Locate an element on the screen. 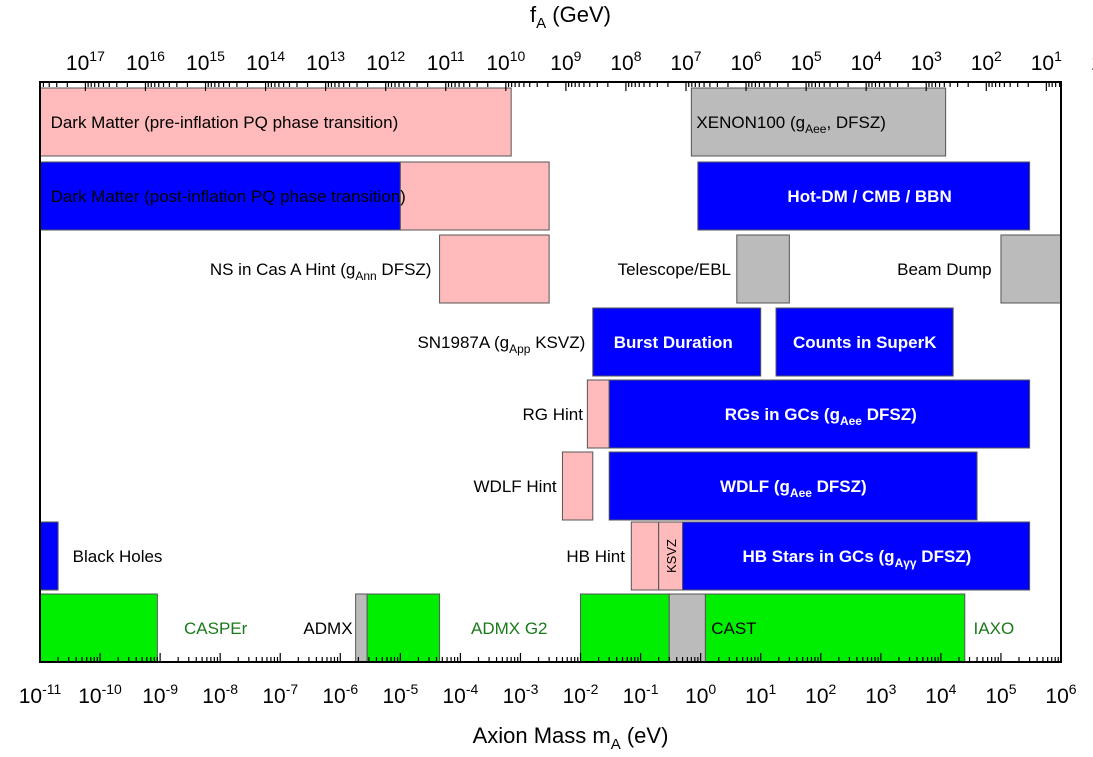  label-beamdump: Beam Dump is located at coordinates (944, 269).